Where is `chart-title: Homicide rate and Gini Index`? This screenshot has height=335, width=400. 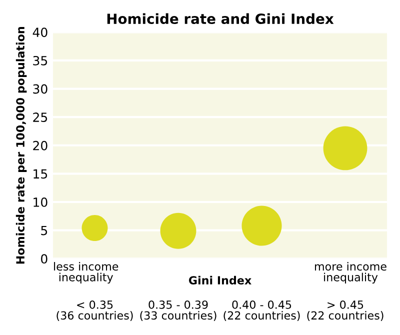
chart-title: Homicide rate and Gini Index is located at coordinates (220, 18).